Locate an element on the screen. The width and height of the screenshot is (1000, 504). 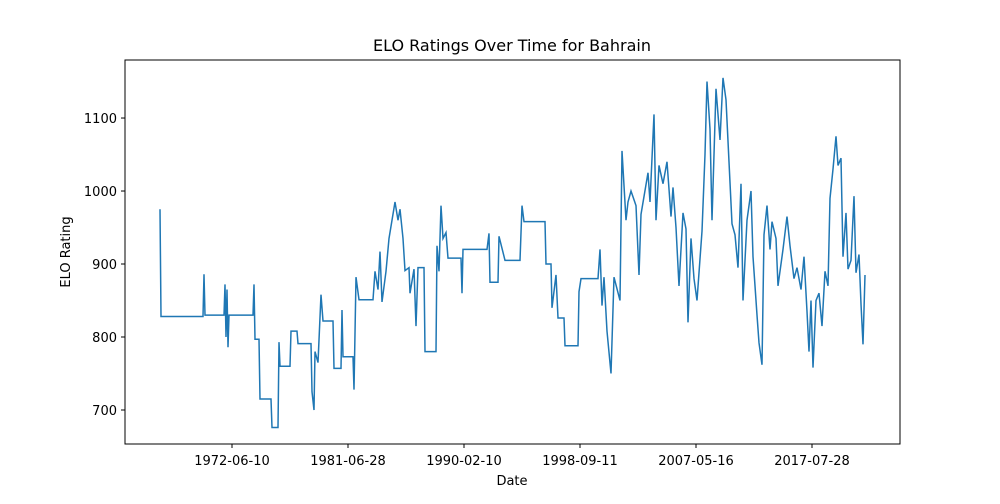
x-tick-label: 1981-06-28 is located at coordinates (348, 461).